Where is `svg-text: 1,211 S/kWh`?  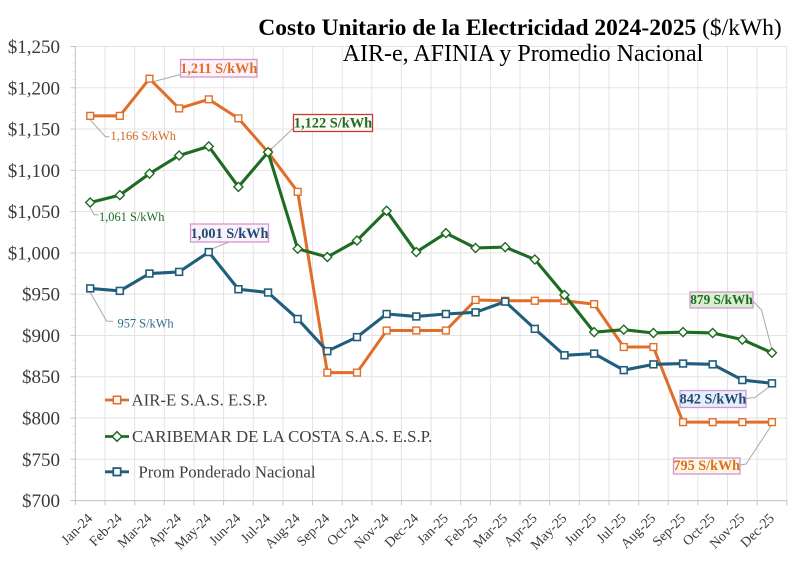
svg-text: 1,211 S/kWh is located at coordinates (218, 69).